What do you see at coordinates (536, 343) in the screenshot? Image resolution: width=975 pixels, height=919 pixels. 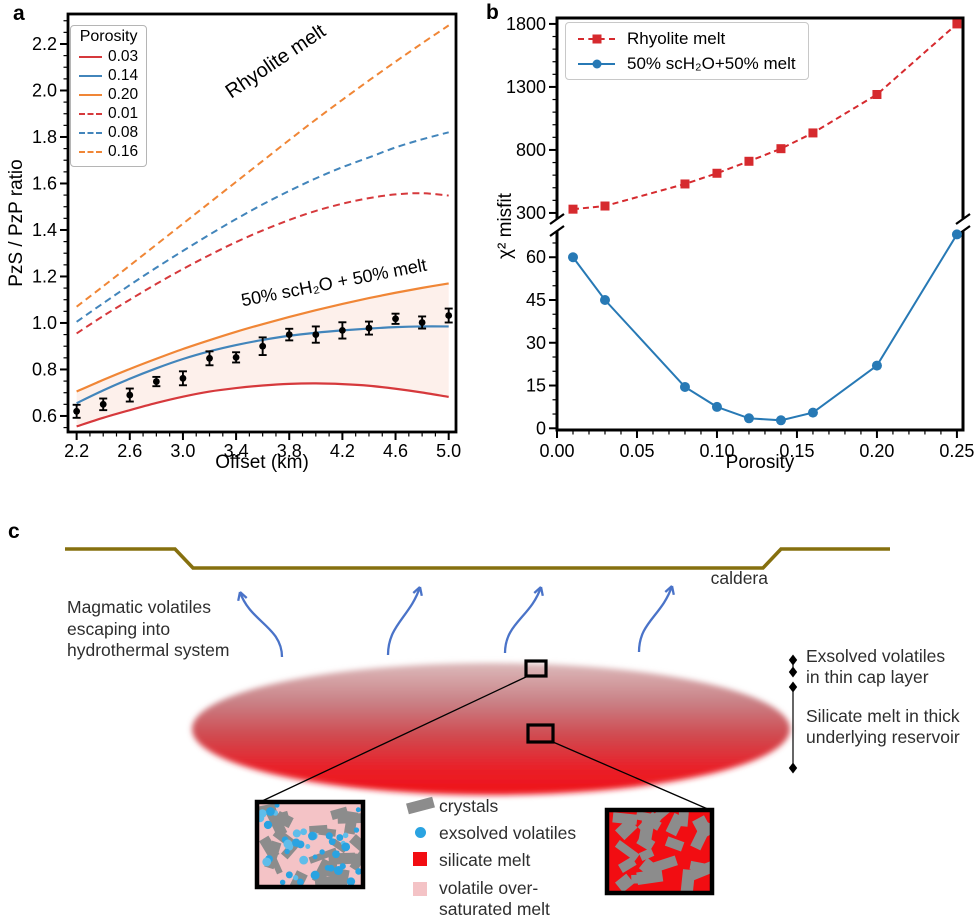 I see `svg-text: 30` at bounding box center [536, 343].